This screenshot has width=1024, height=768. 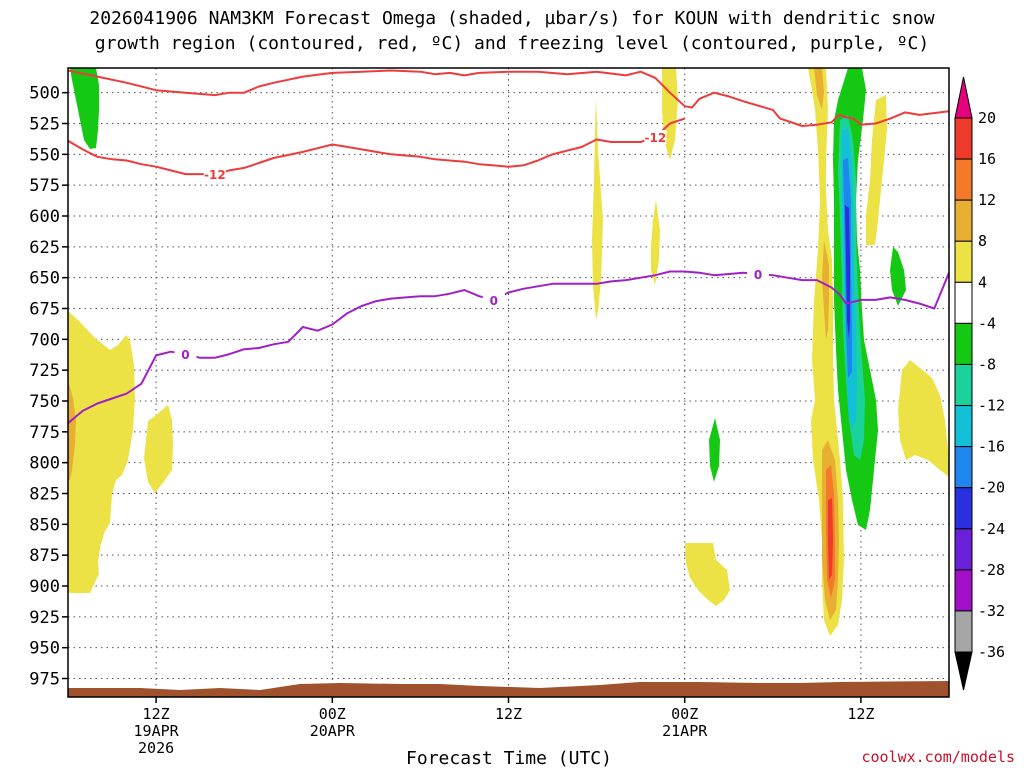 What do you see at coordinates (44, 310) in the screenshot?
I see `y-tick-label: 675` at bounding box center [44, 310].